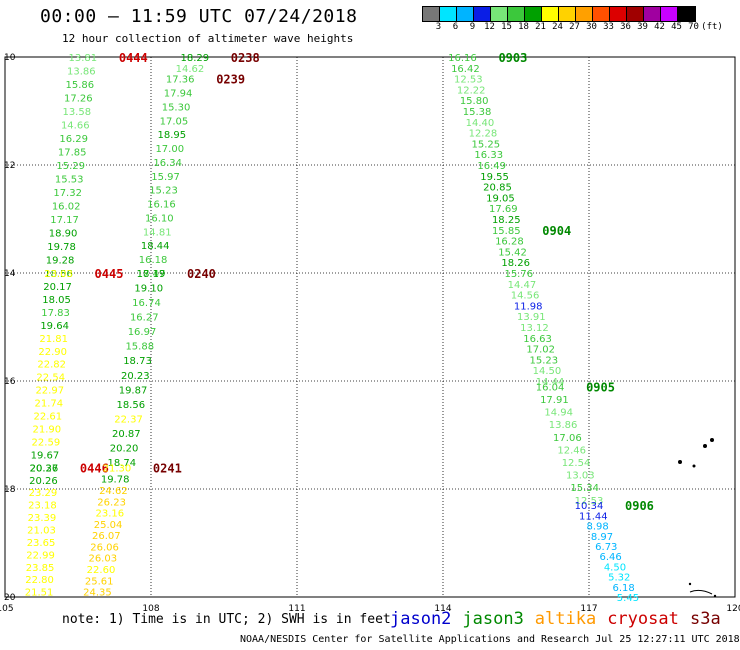  I want to click on wave-height-value: 19.28, so click(60, 261).